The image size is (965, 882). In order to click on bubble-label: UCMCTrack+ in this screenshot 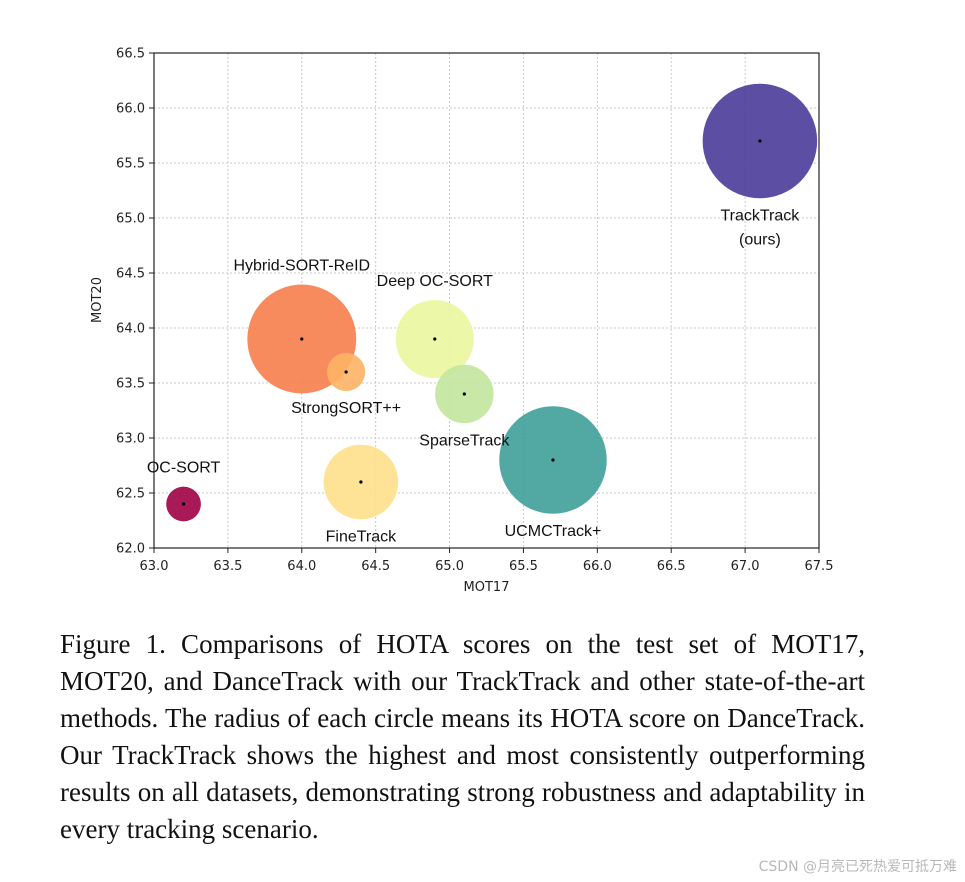, I will do `click(553, 531)`.